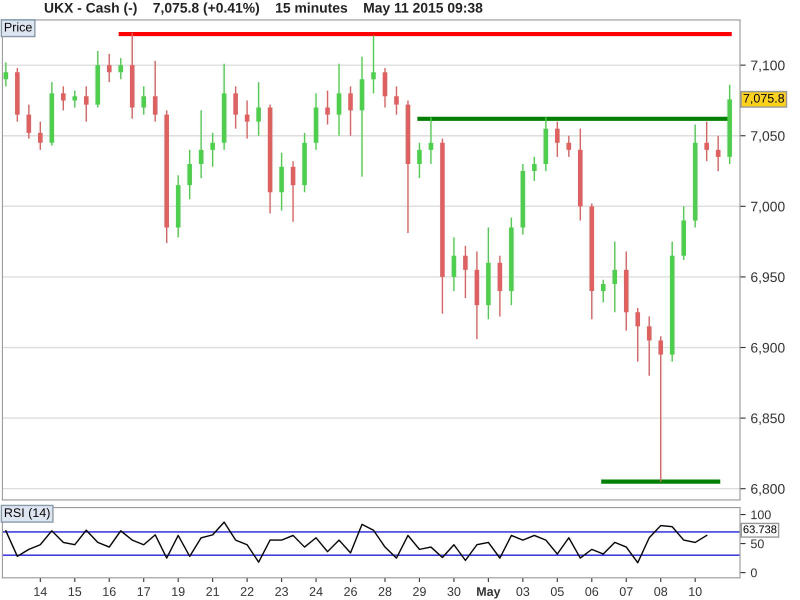 This screenshot has height=600, width=800. I want to click on y-tick-label: 7,050, so click(768, 137).